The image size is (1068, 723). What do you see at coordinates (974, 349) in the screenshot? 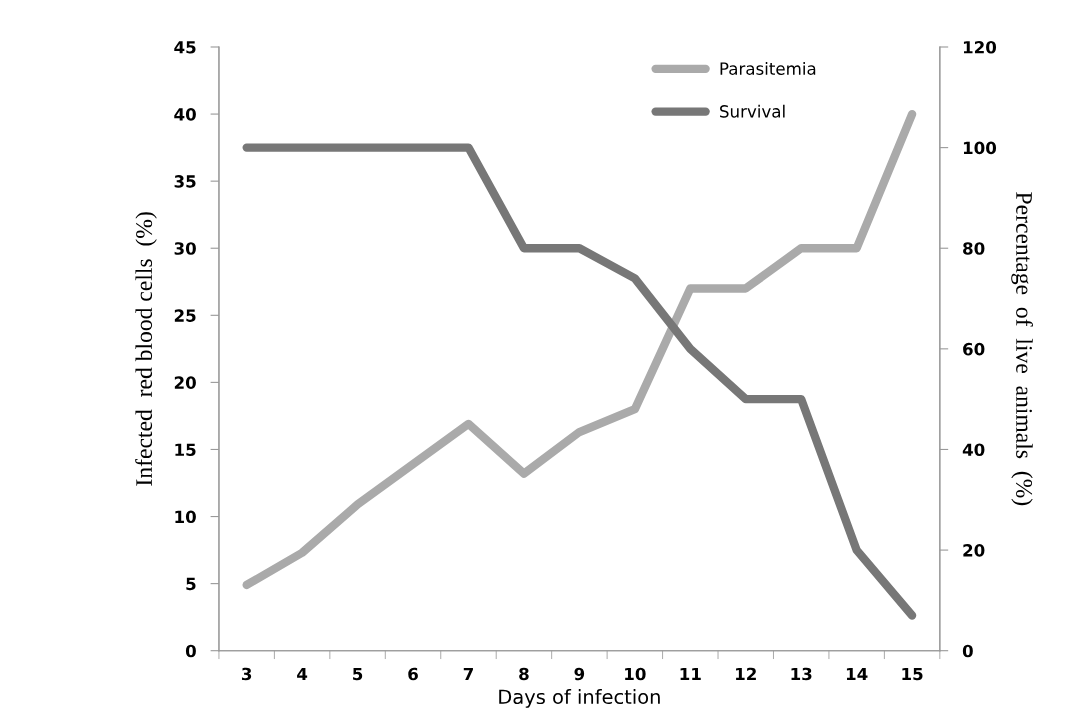
I see `y2-tick-label: 60` at bounding box center [974, 349].